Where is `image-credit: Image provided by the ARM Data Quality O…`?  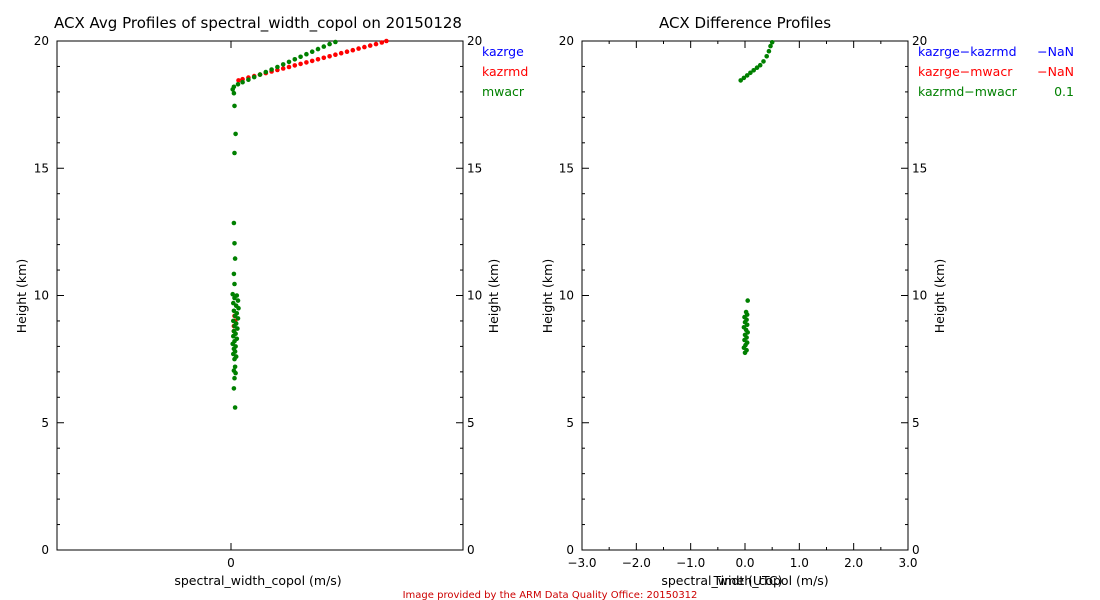 image-credit: Image provided by the ARM Data Quality O… is located at coordinates (550, 595).